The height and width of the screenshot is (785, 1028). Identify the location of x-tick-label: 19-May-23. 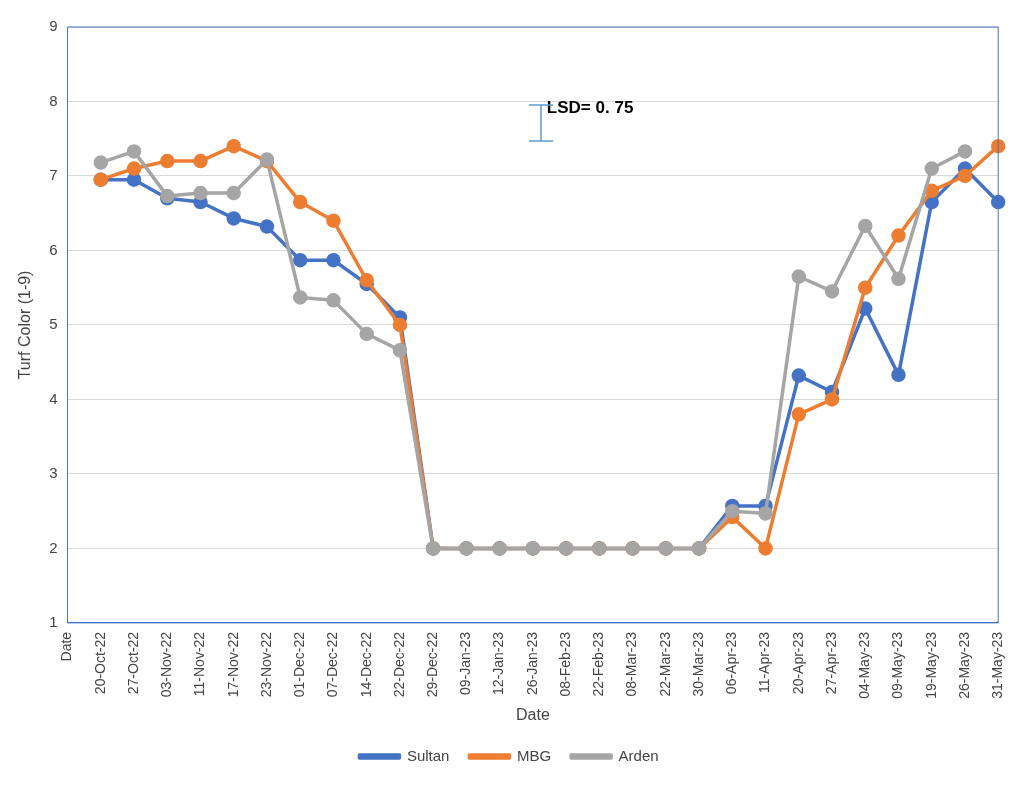
(930, 665).